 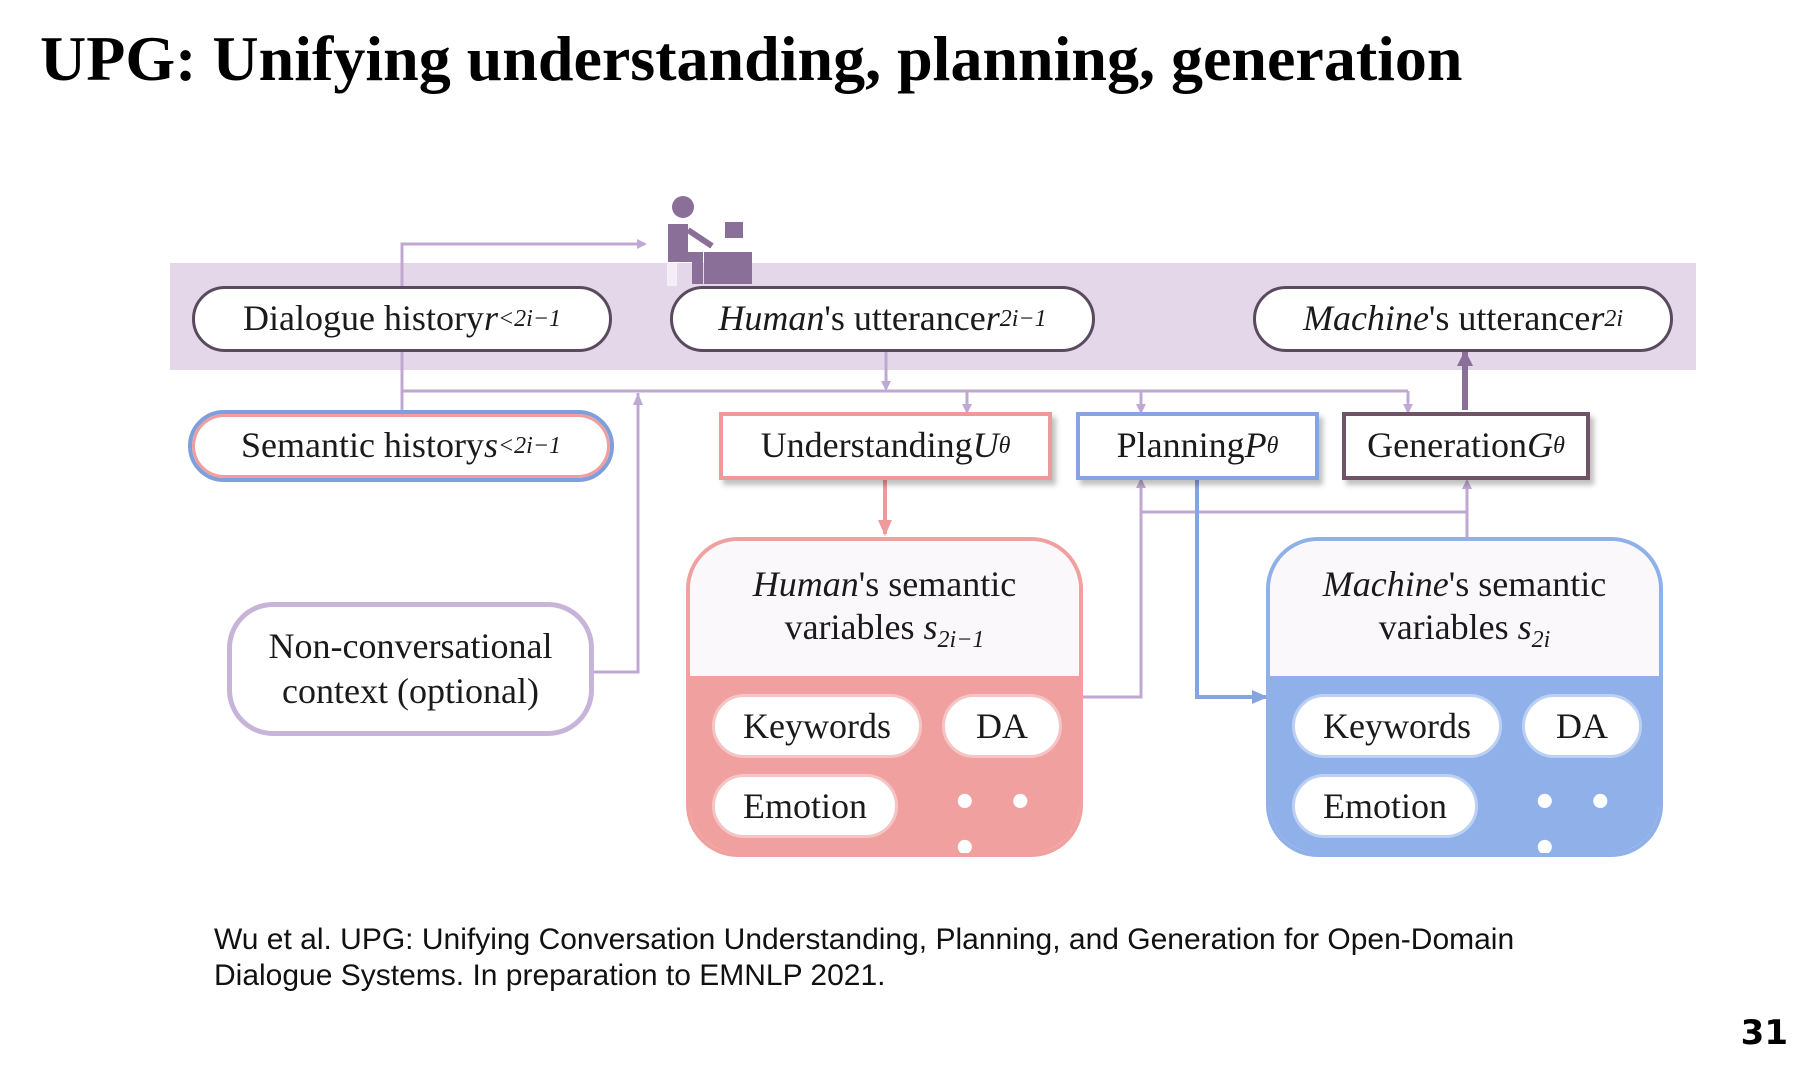 I want to click on human-semantic-line2: variables, so click(x=854, y=626).